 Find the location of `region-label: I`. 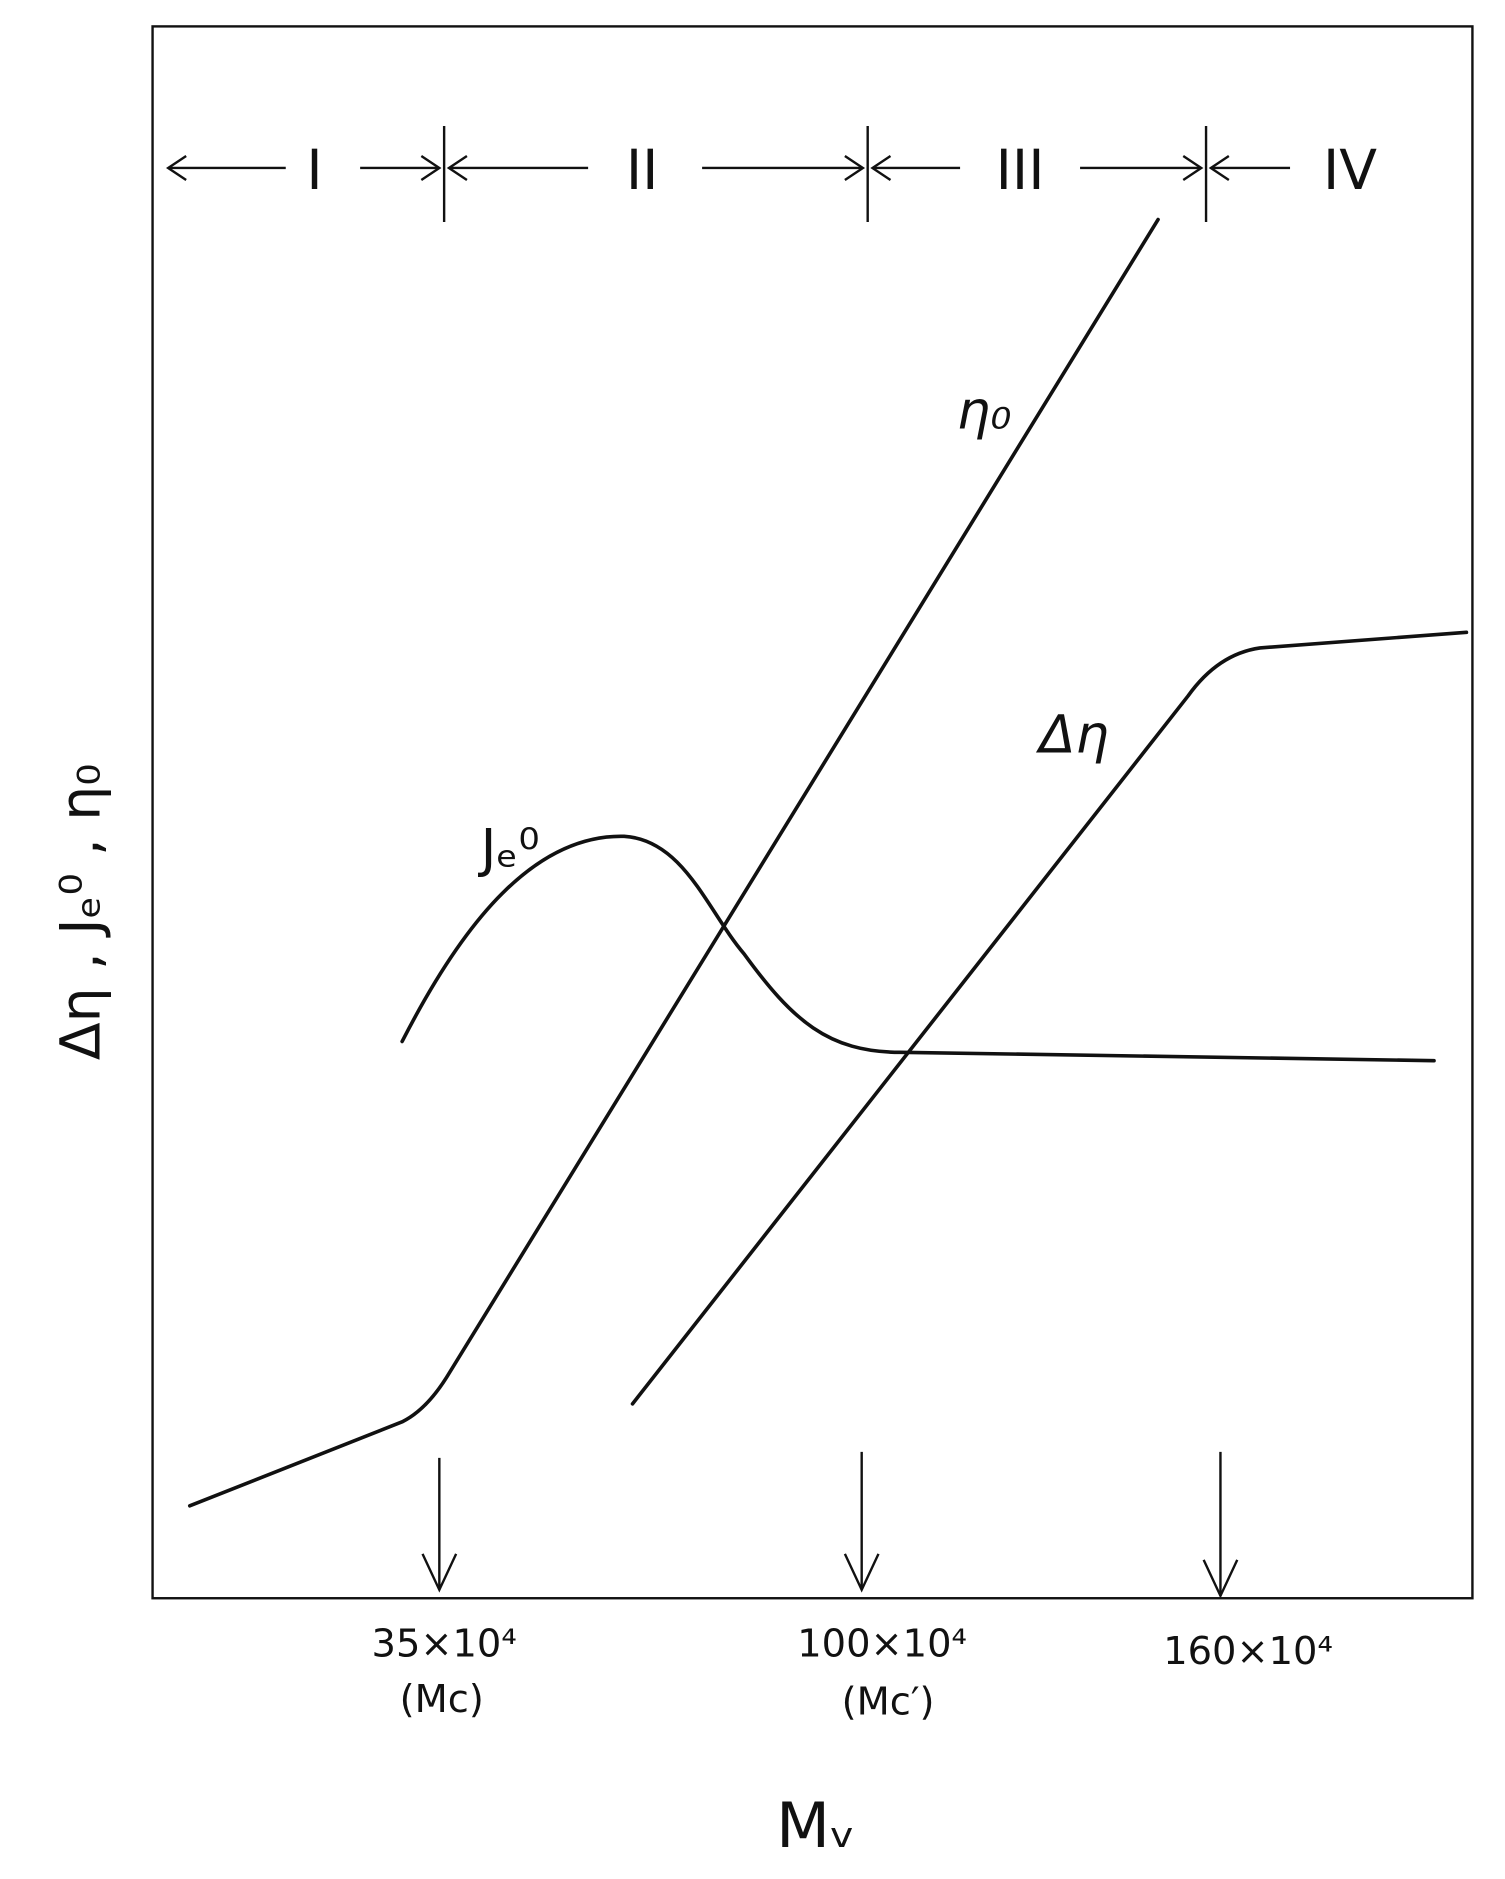

region-label: I is located at coordinates (314, 171).